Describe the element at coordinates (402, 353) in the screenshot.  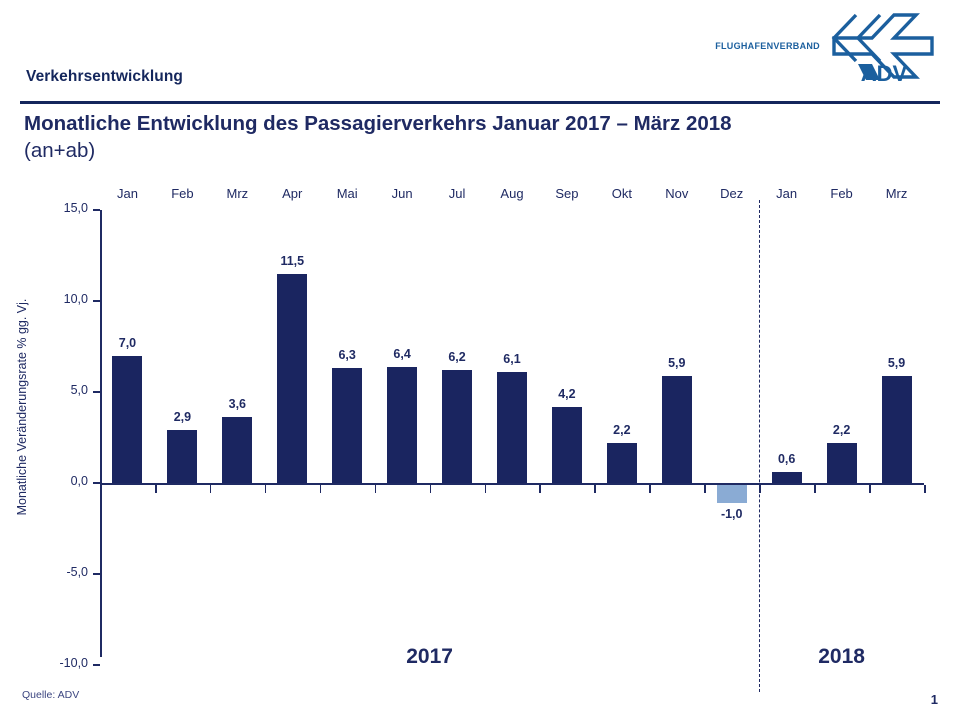
I see `bar-value-label: 6,4` at that location.